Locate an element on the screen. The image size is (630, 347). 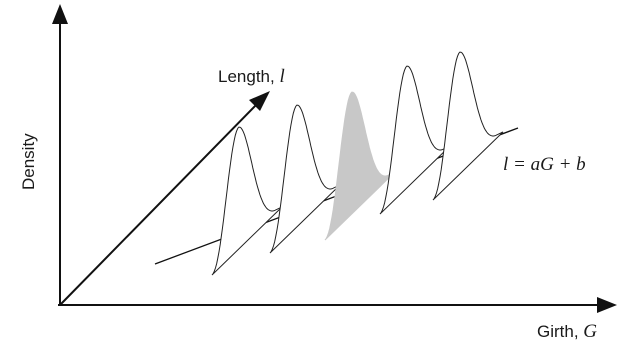
x-axis-label-text: Girth, is located at coordinates (560, 331).